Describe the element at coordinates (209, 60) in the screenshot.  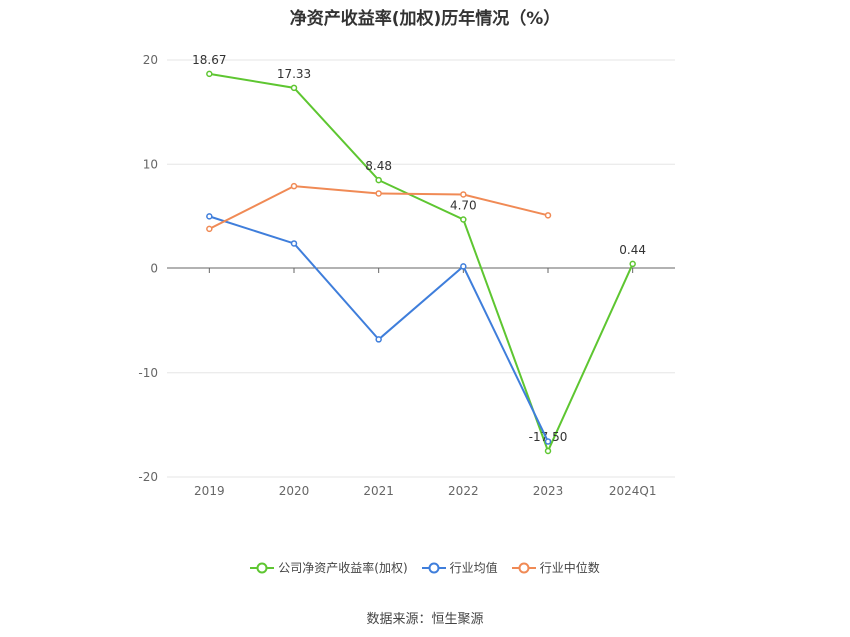
I see `data-label: 18.67` at that location.